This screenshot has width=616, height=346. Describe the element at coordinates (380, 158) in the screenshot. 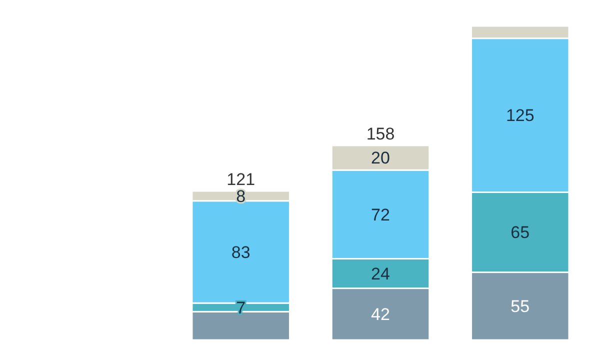

I see `data-label: 20` at that location.